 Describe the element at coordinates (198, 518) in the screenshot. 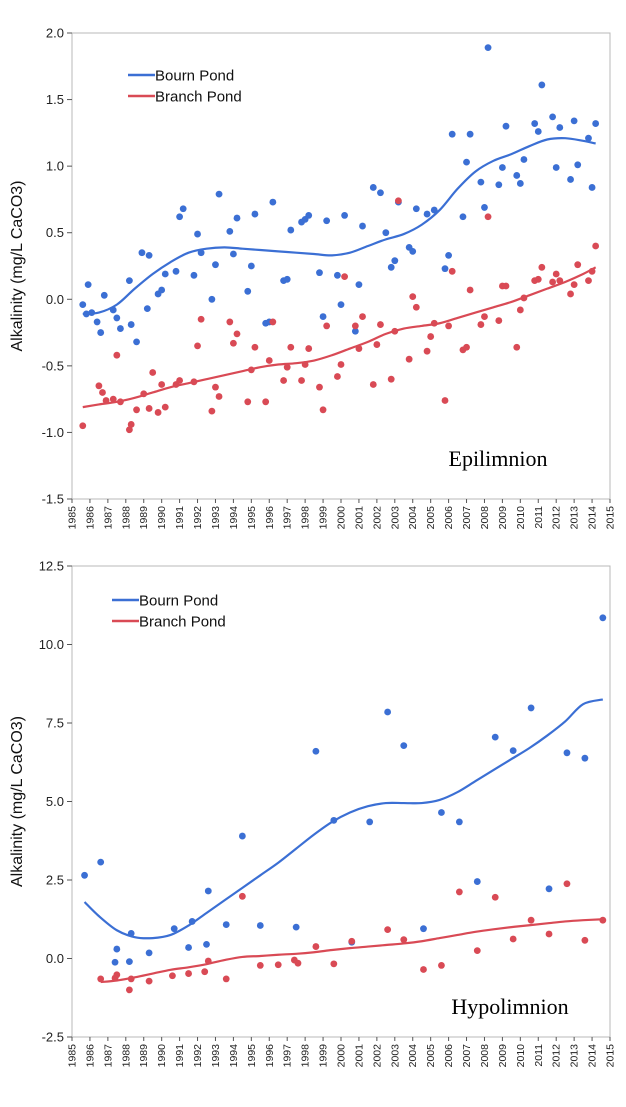

I see `x-tick-label: 1992` at that location.